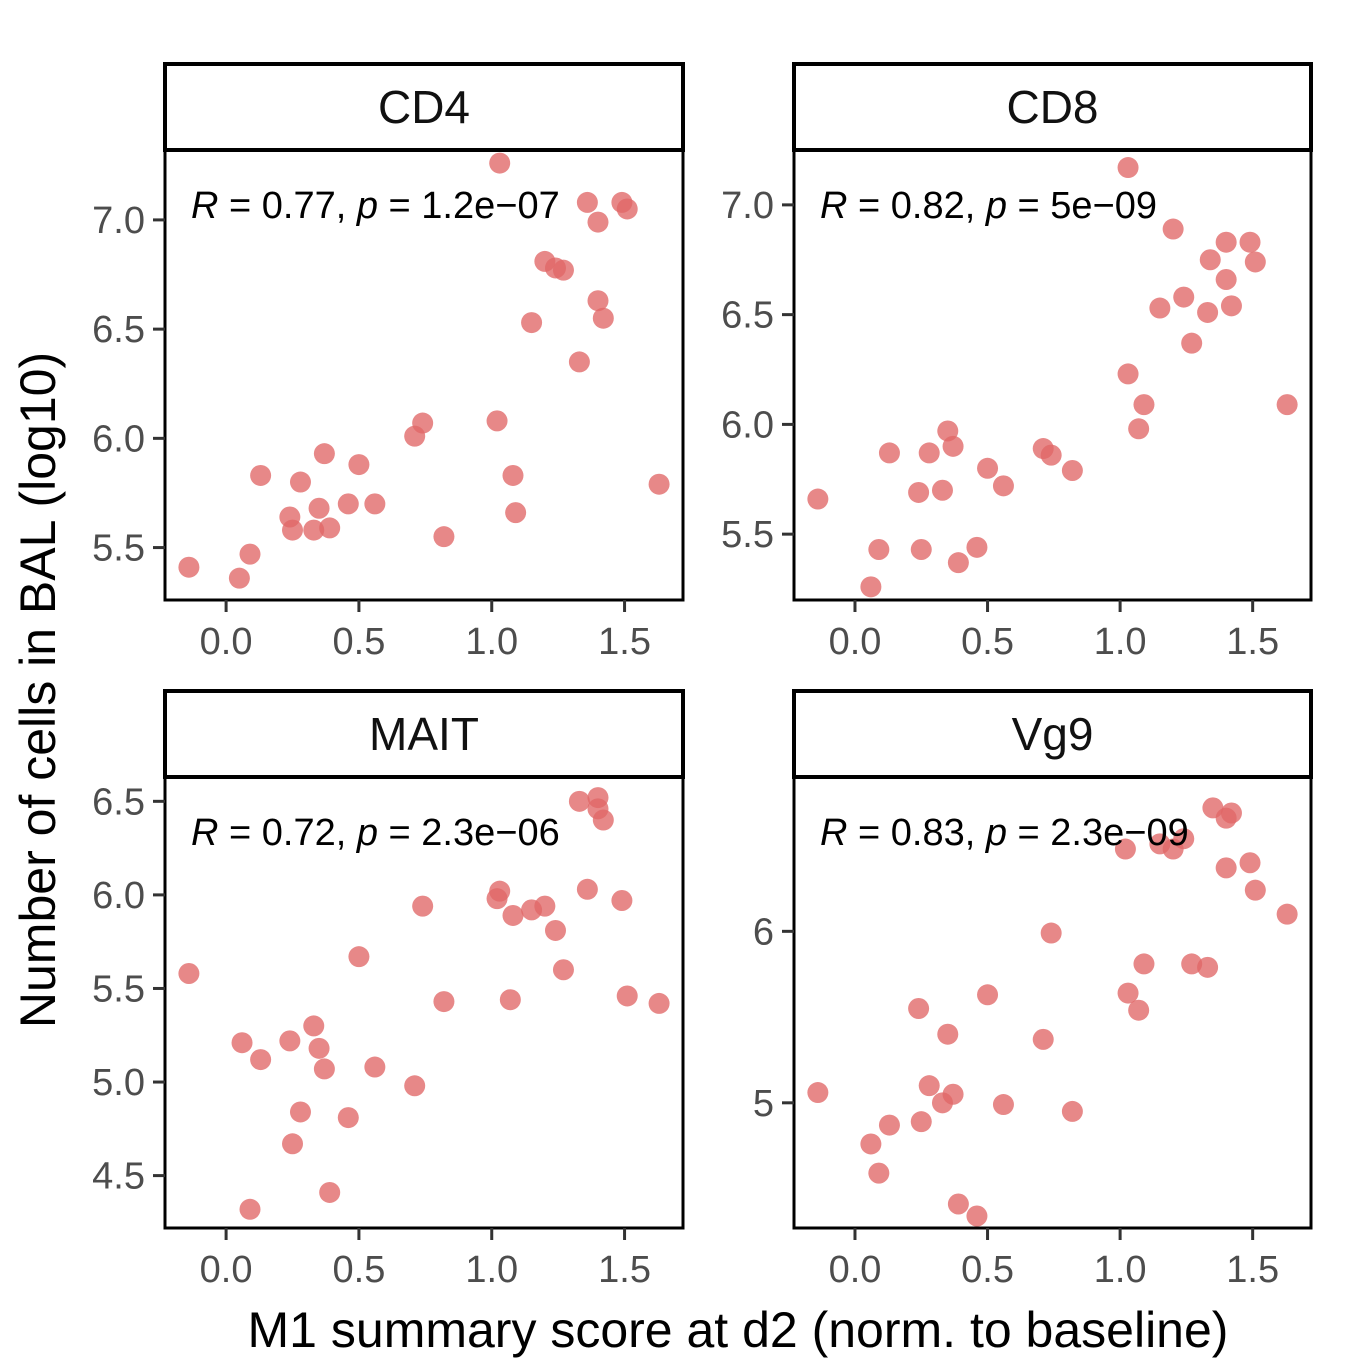 This screenshot has height=1360, width=1352. I want to click on y-tick-label: 7.0, so click(747, 206).